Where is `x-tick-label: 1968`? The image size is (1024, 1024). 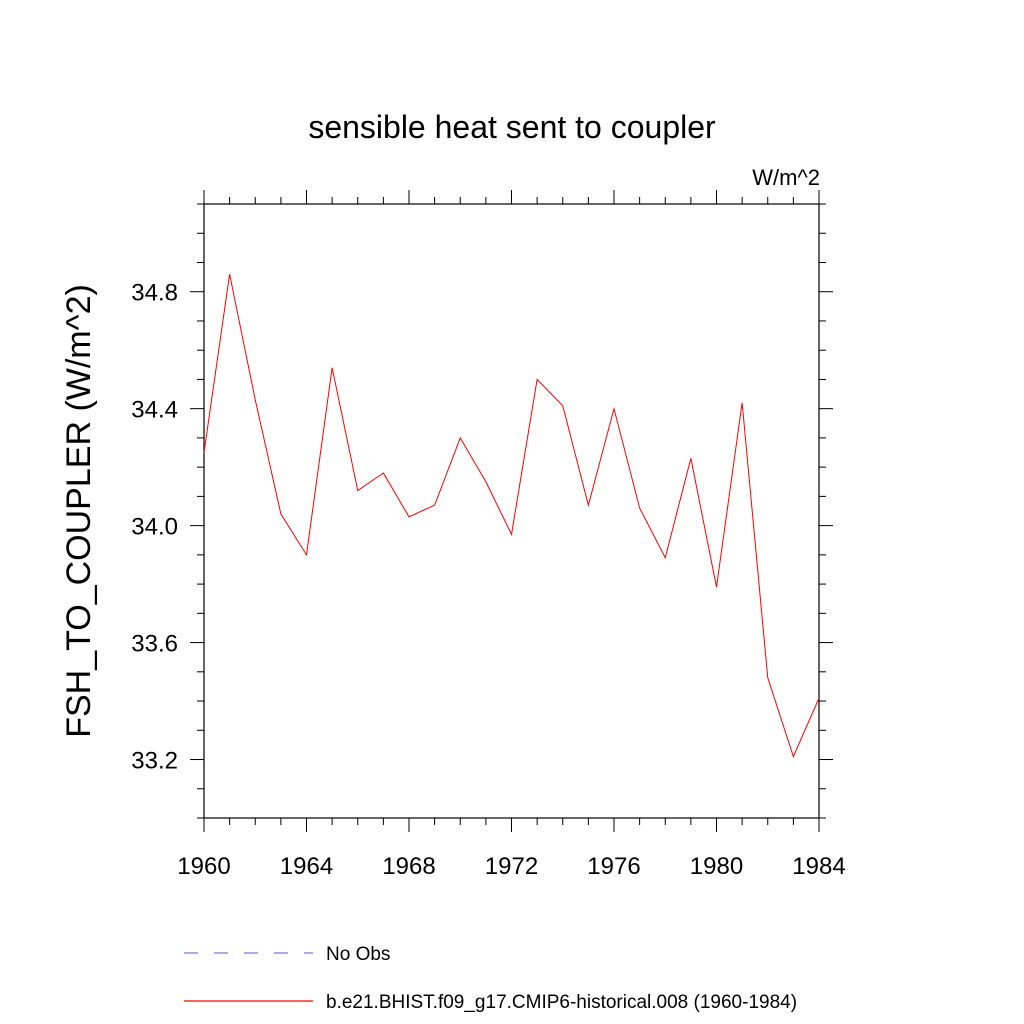
x-tick-label: 1968 is located at coordinates (408, 866).